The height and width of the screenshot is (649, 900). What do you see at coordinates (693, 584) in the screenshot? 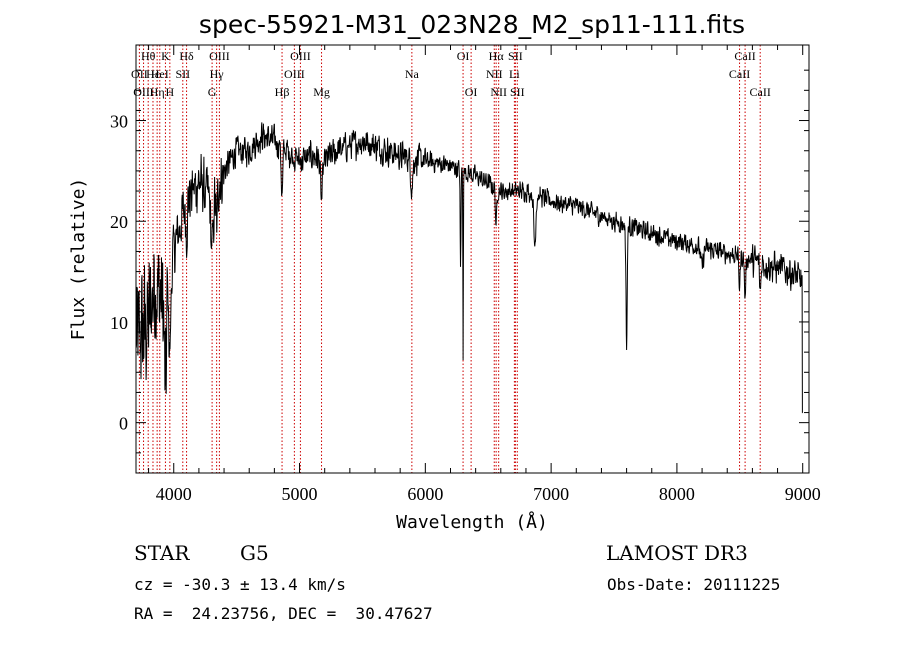
I see `obs-date: Obs-Date: 20111225` at bounding box center [693, 584].